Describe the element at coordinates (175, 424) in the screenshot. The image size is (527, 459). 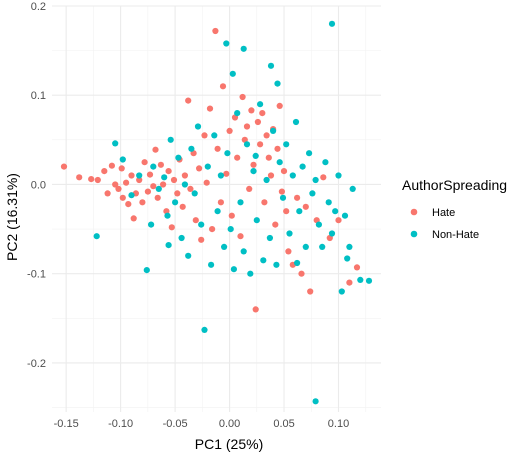
I see `x-tick-label: -0.05` at that location.